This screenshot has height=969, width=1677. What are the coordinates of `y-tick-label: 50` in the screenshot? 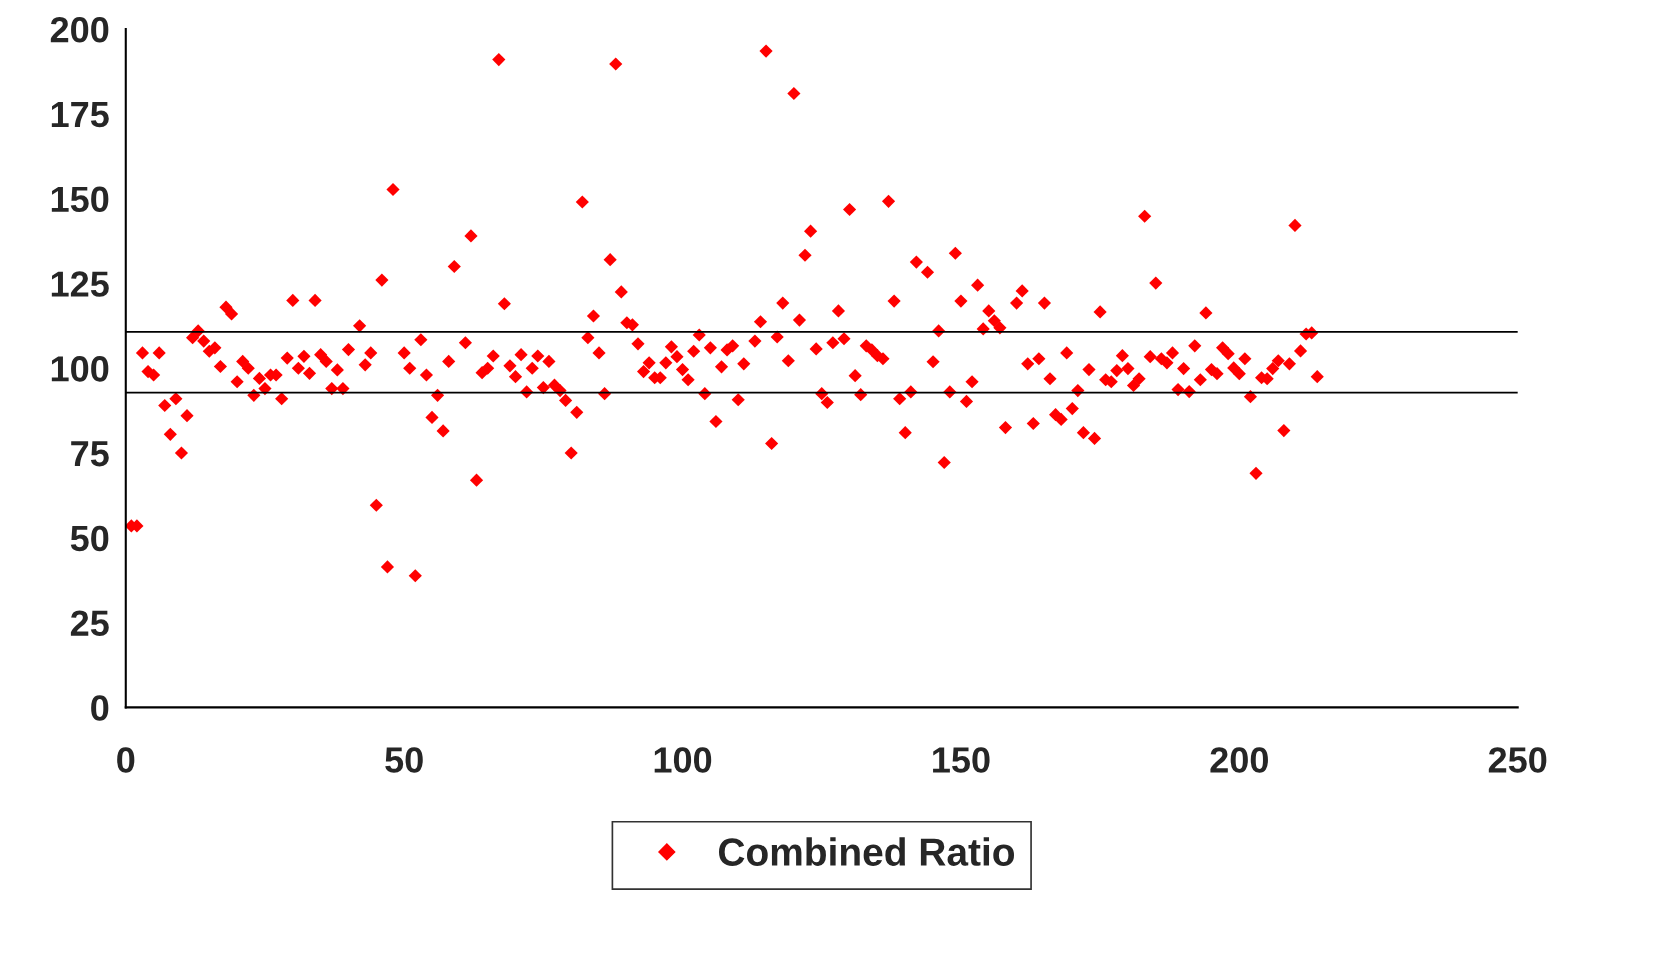 It's located at (89, 538).